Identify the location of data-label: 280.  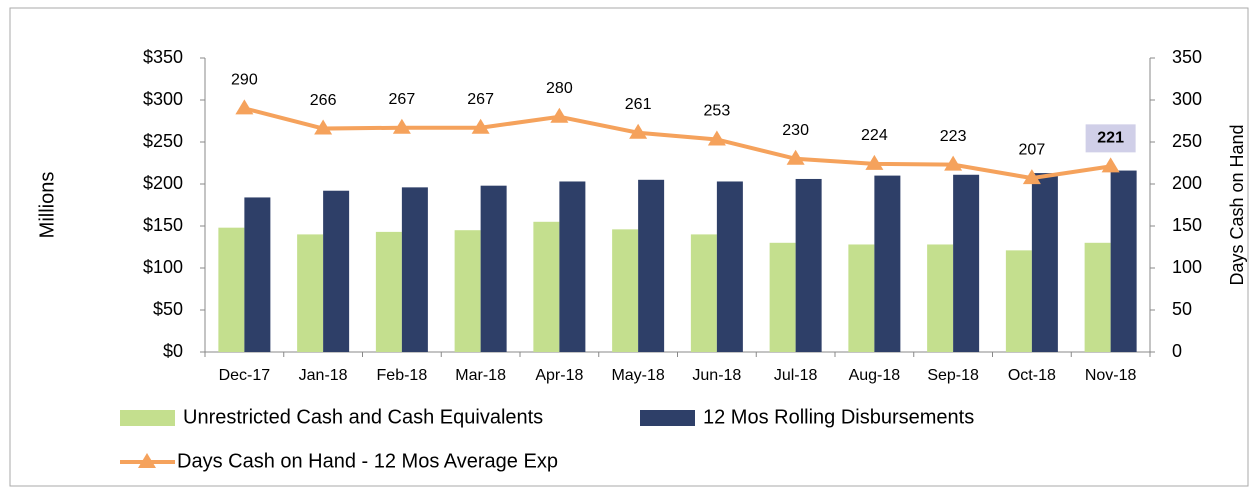
(559, 88).